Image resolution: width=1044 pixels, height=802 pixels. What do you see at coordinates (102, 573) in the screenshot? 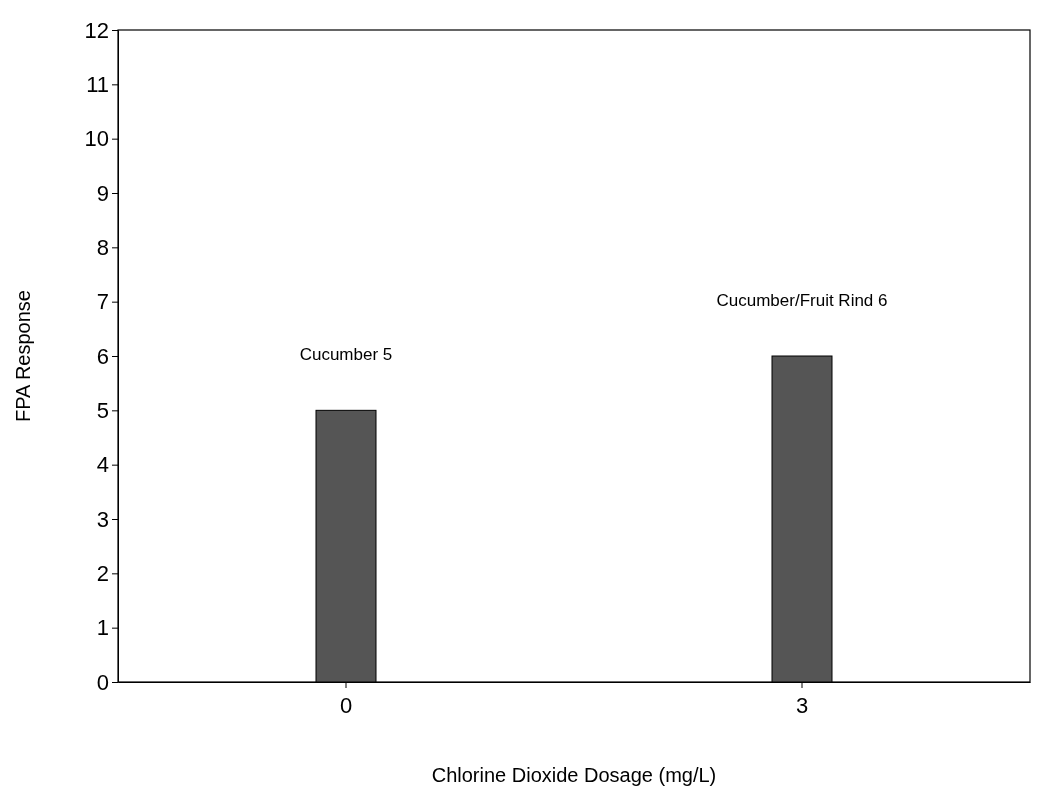
I see `y-tick-label: 2` at bounding box center [102, 573].